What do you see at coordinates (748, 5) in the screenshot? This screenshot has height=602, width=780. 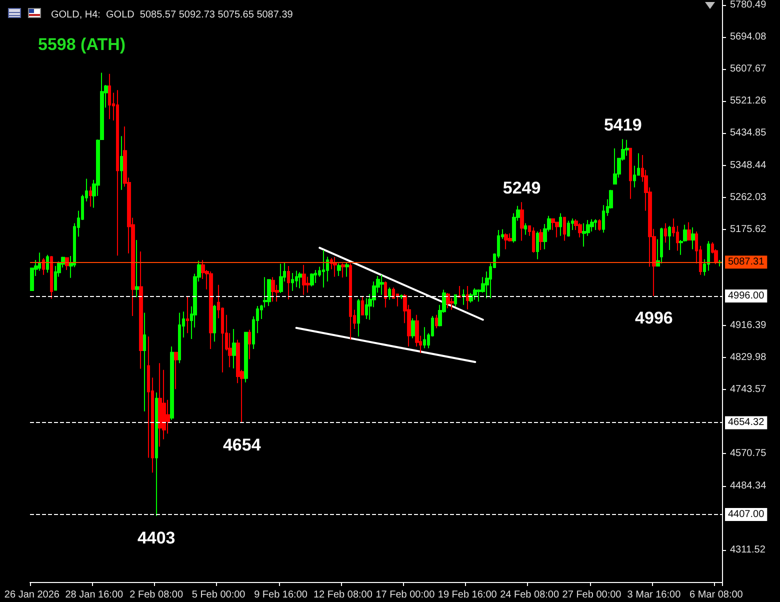 I see `y-tick-label: 5780.49` at bounding box center [748, 5].